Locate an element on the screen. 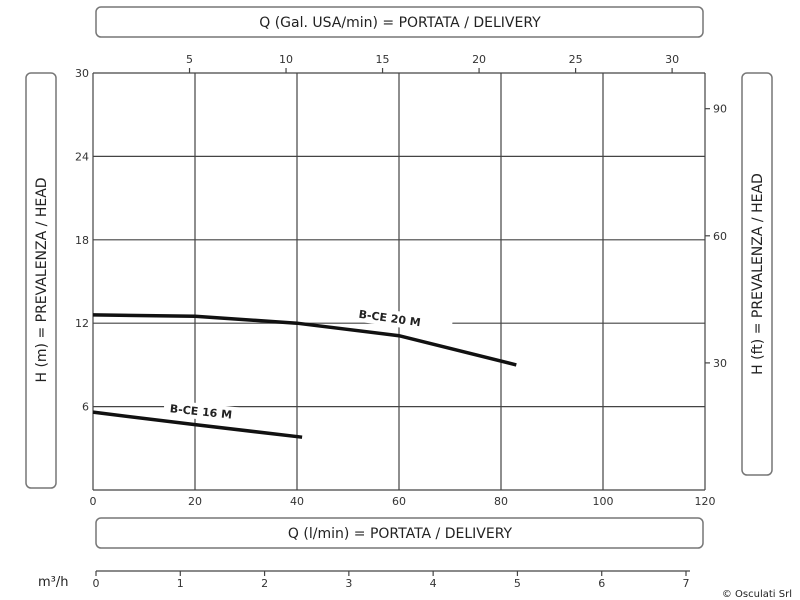 This screenshot has width=800, height=600. top-tick-label: 25 is located at coordinates (576, 59).